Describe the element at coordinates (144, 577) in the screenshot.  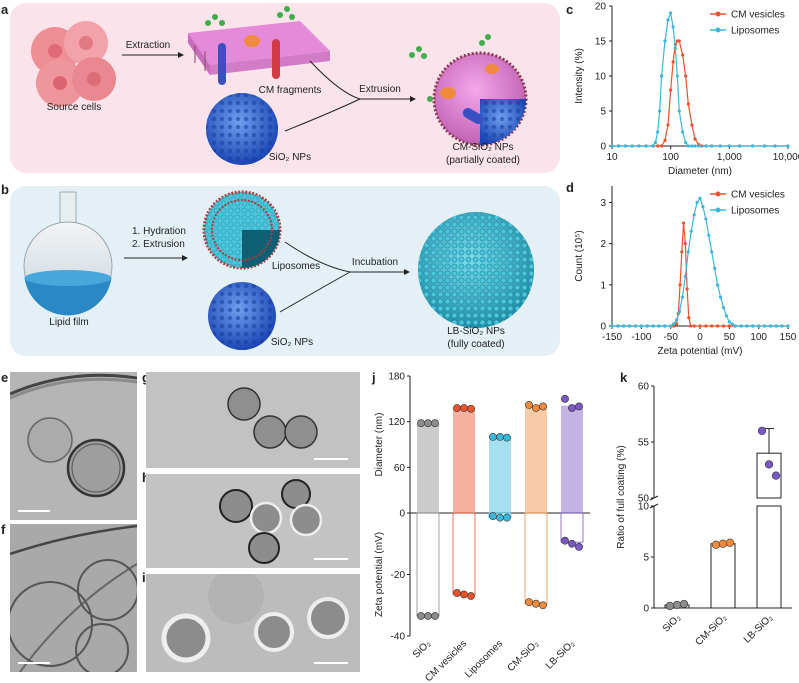
I see `panel-letter-i: i` at that location.